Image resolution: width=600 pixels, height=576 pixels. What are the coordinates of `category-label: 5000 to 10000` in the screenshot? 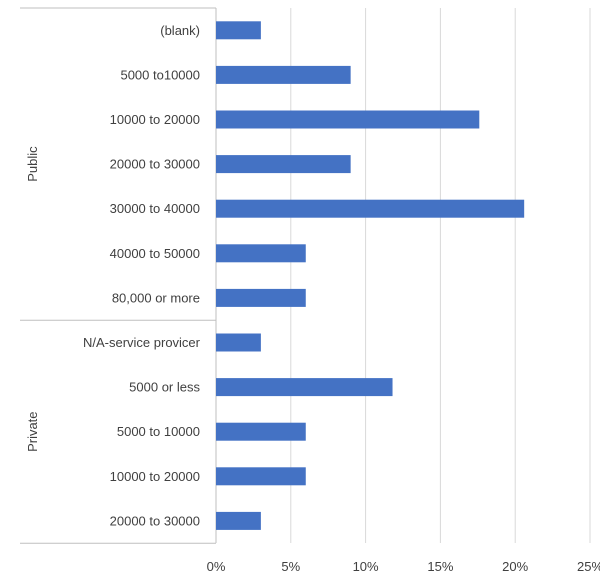 It's located at (158, 431).